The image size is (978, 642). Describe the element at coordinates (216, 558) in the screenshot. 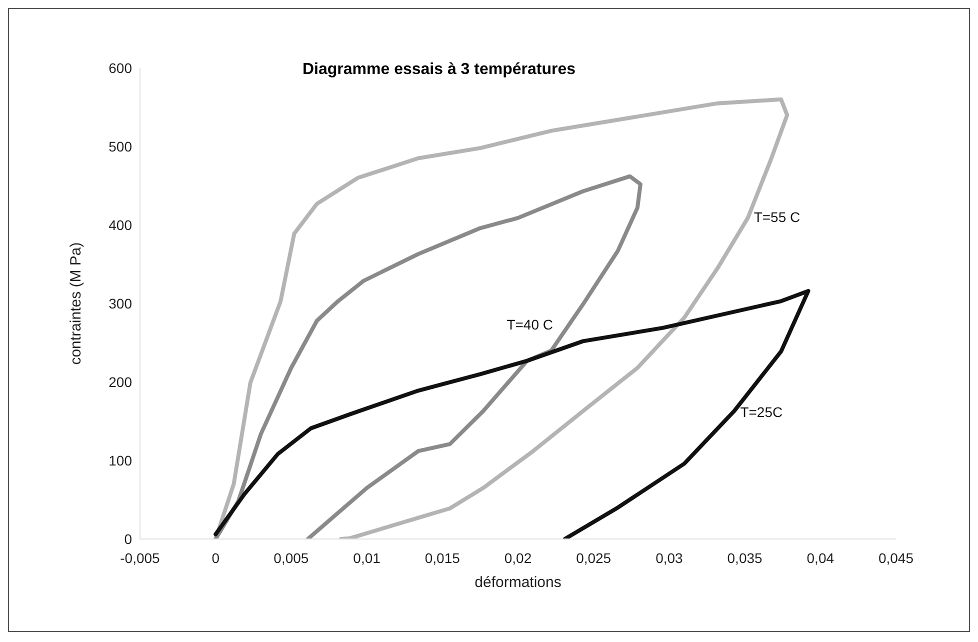

I see `x-tick-label: 0` at that location.